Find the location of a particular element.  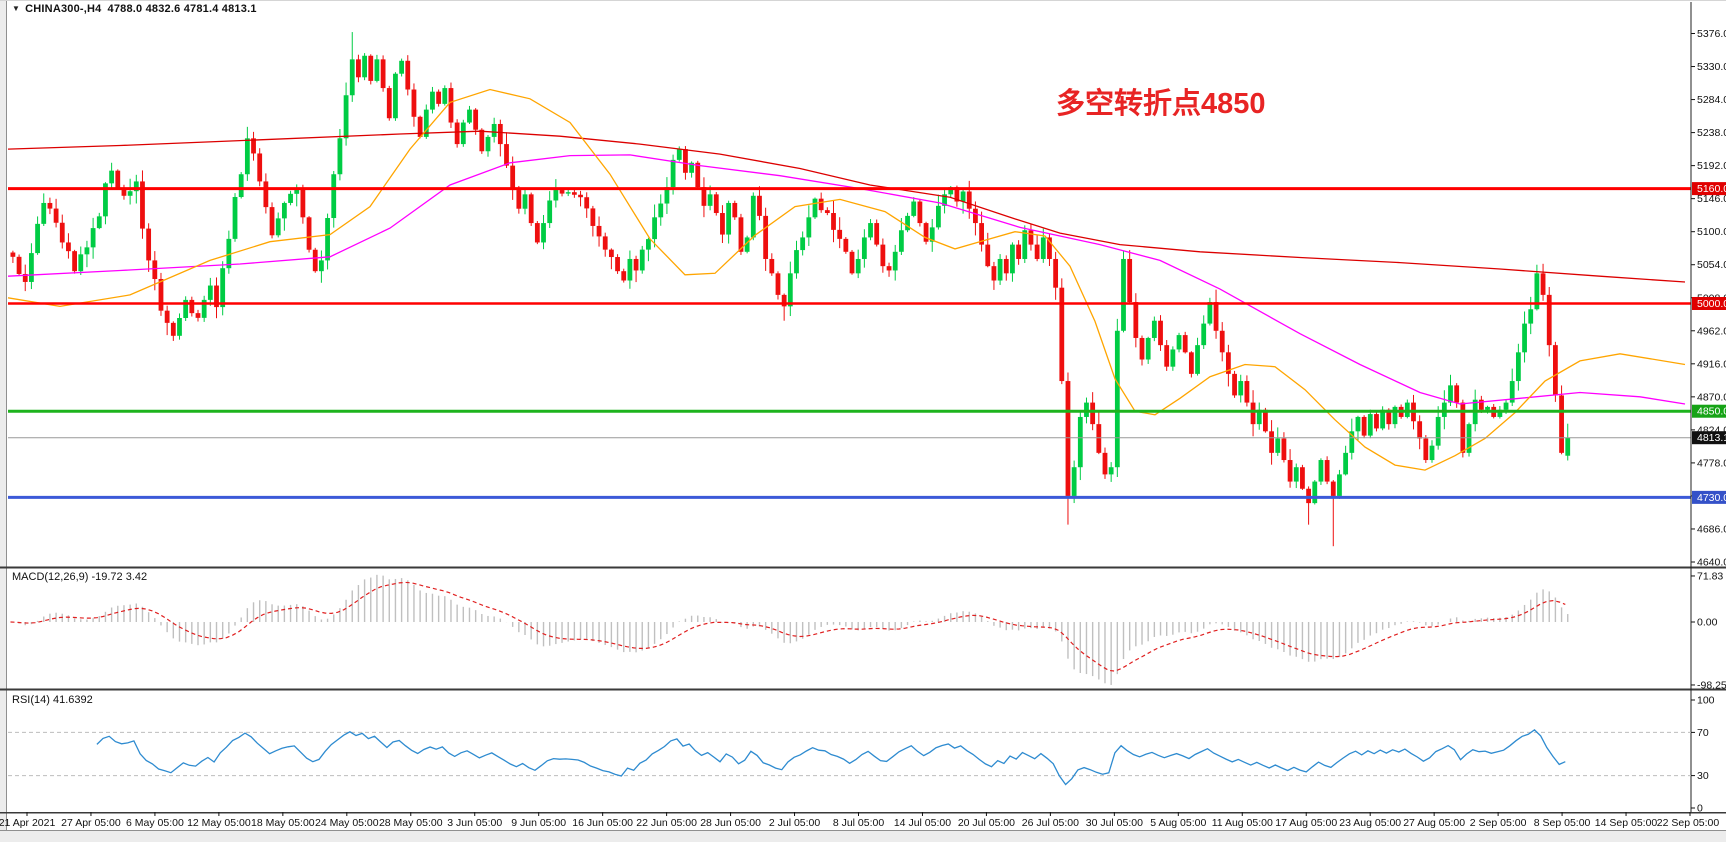

y-axis-label: 5100.0 is located at coordinates (1711, 232).